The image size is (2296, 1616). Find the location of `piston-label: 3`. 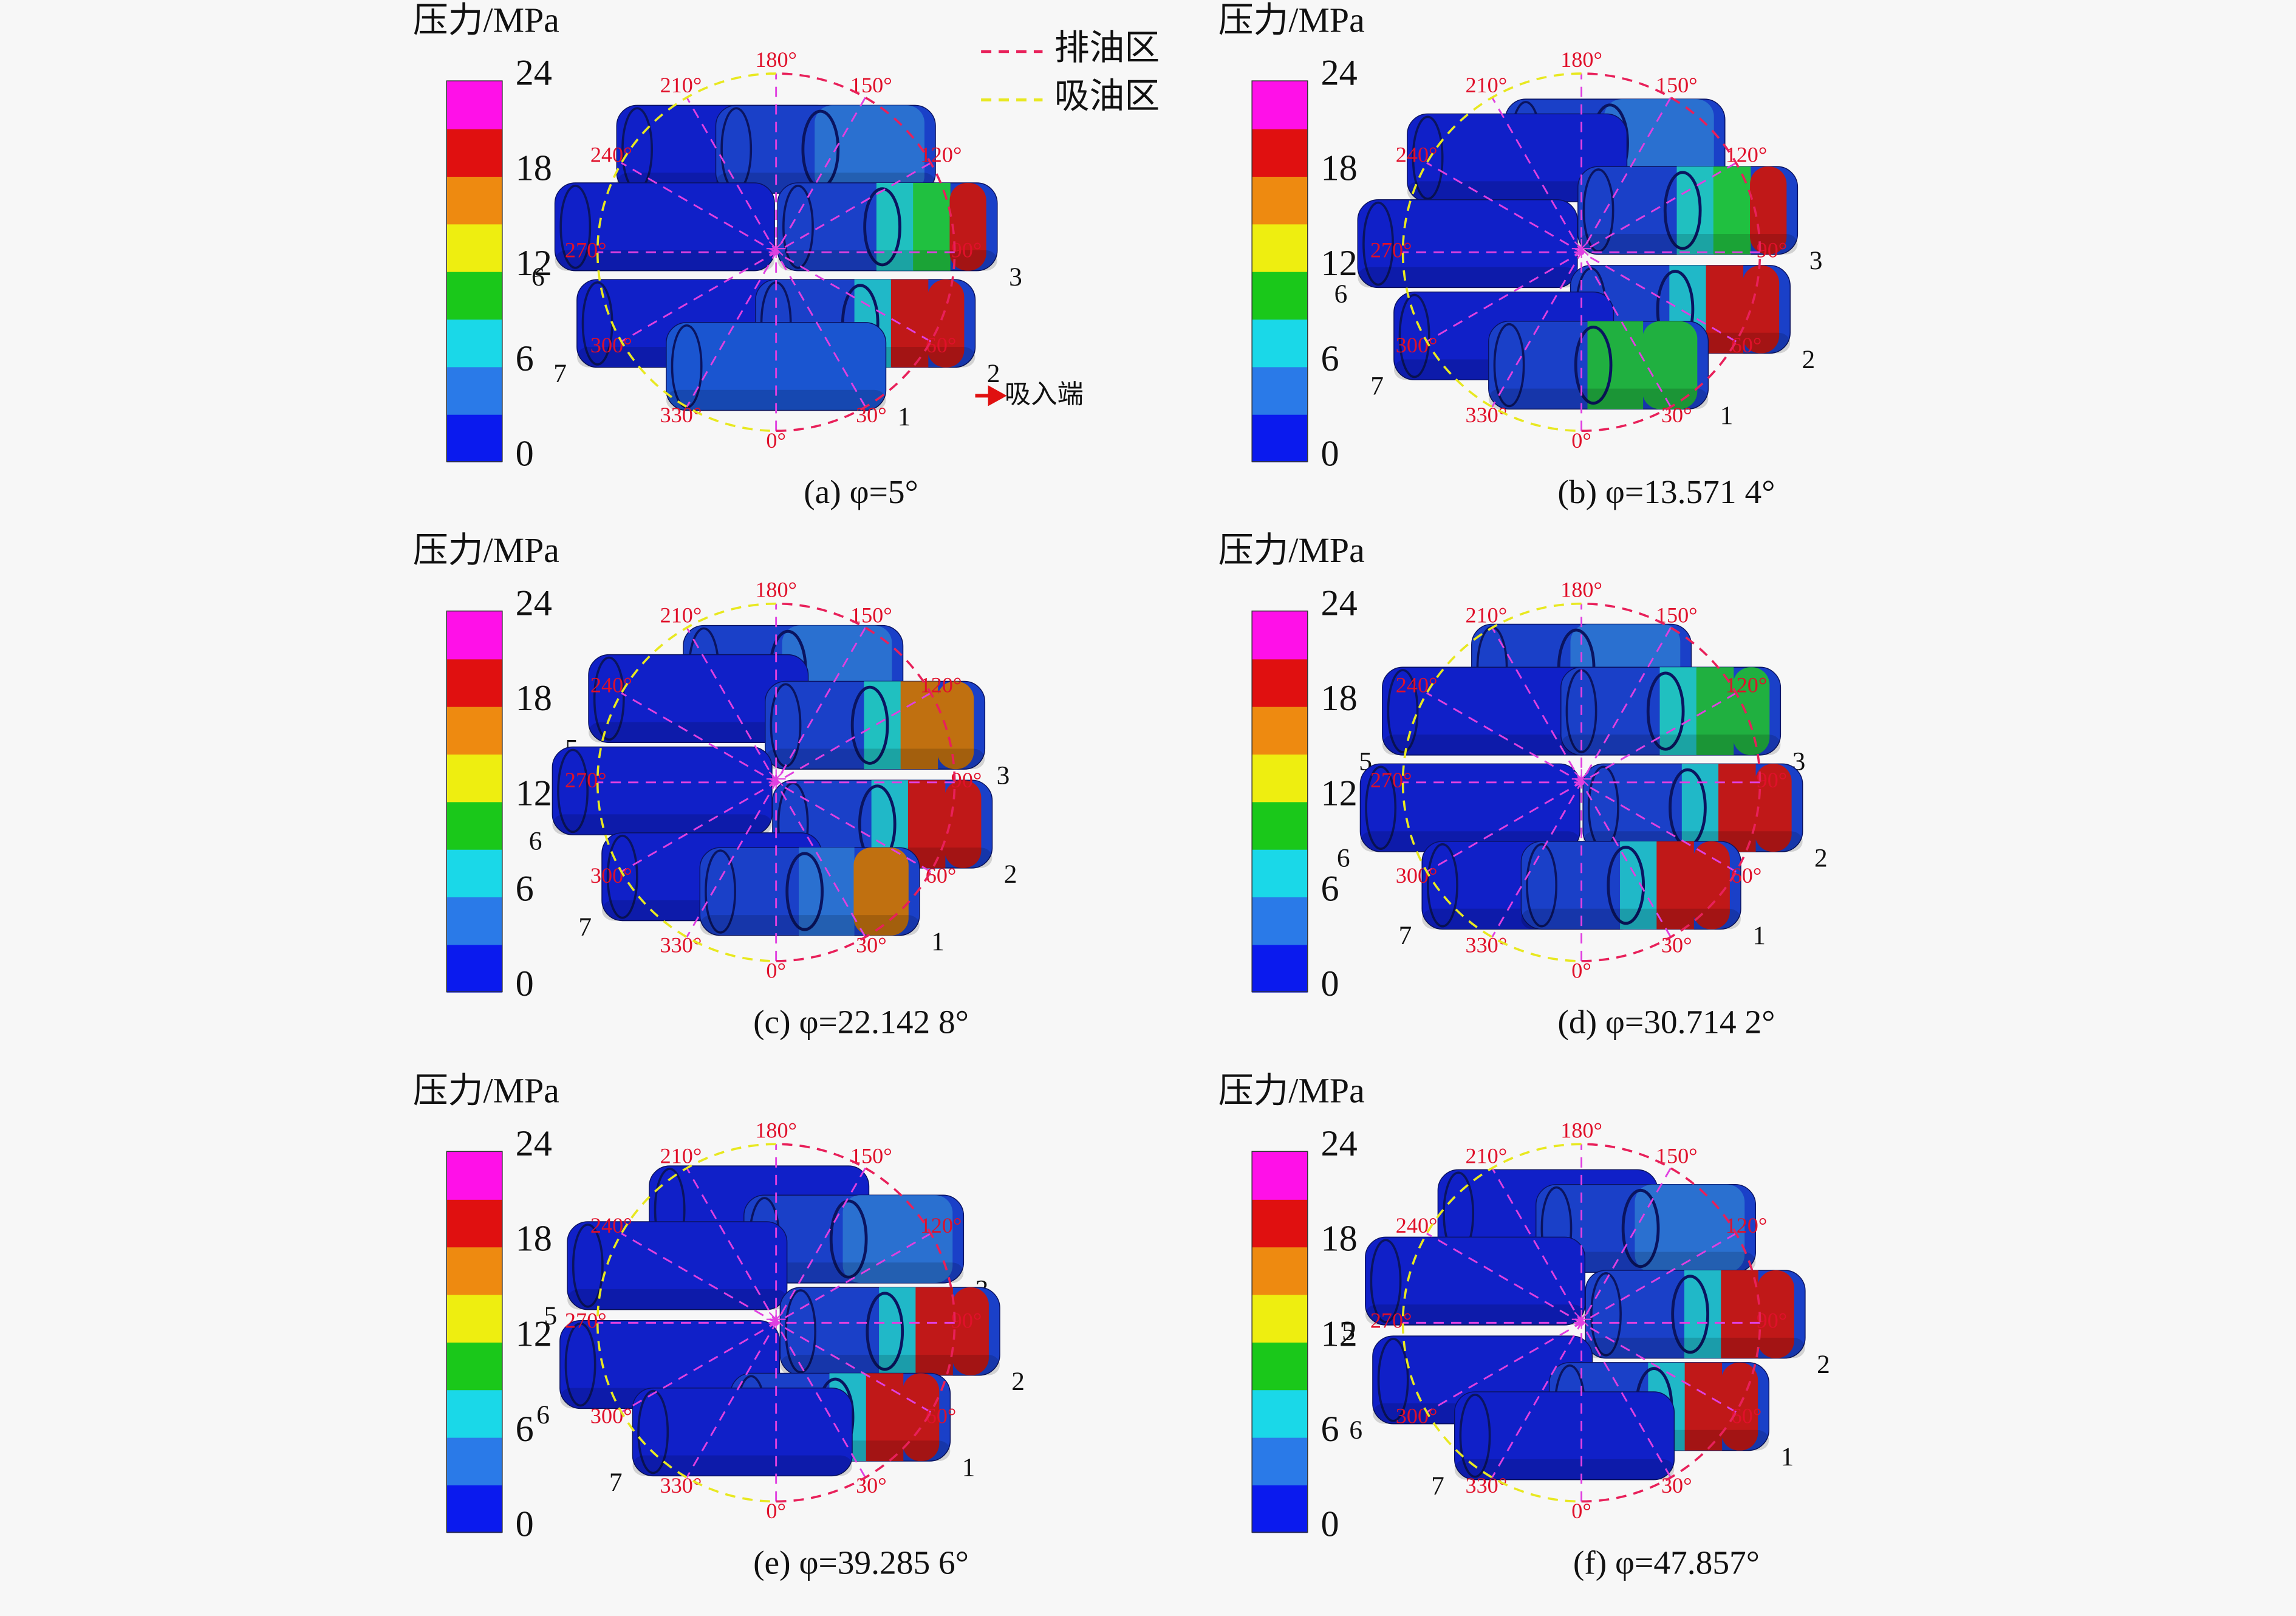

piston-label: 3 is located at coordinates (1003, 775).